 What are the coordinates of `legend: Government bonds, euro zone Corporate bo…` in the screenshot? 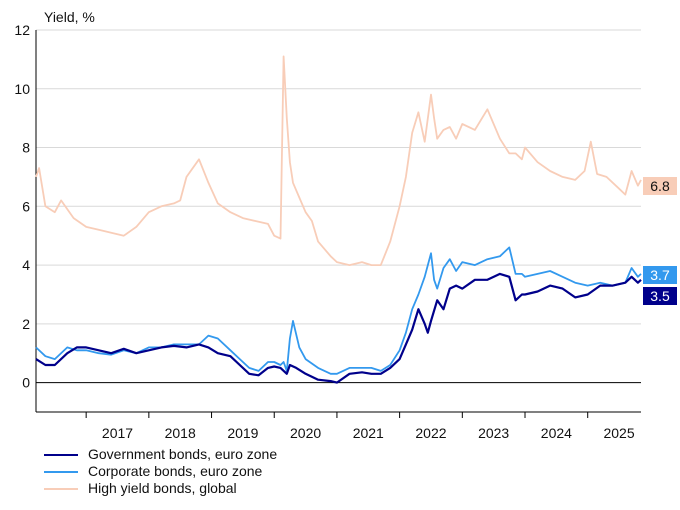 It's located at (160, 471).